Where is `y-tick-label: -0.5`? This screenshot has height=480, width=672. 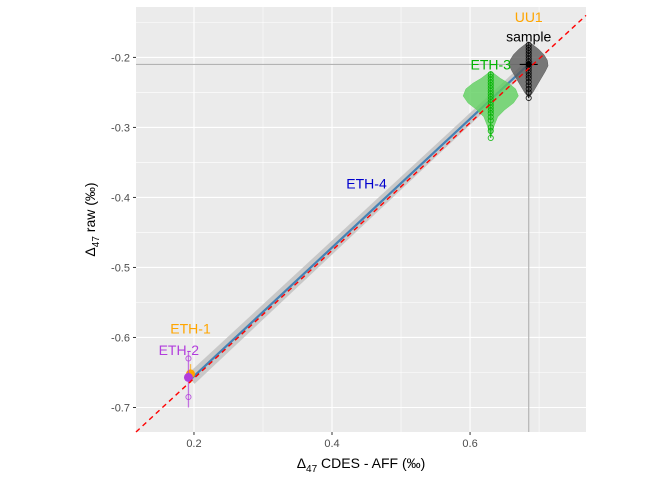 y-tick-label: -0.5 is located at coordinates (120, 268).